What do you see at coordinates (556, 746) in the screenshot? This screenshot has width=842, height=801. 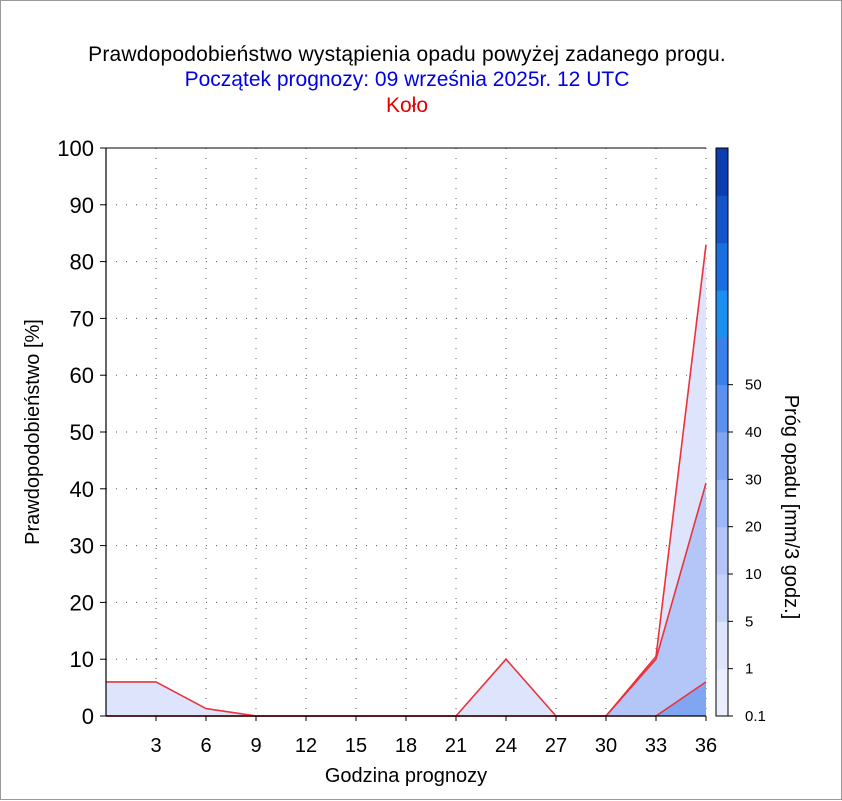 I see `x-tick-label: 27` at bounding box center [556, 746].